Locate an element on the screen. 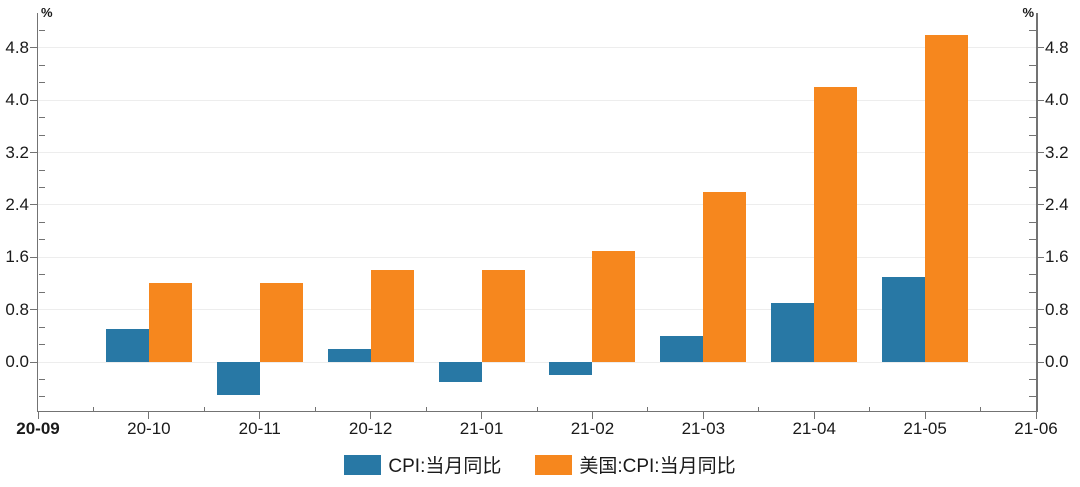 This screenshot has height=487, width=1080. legend: CPI:当月同比 美国:CPI:当月同比 is located at coordinates (540, 464).